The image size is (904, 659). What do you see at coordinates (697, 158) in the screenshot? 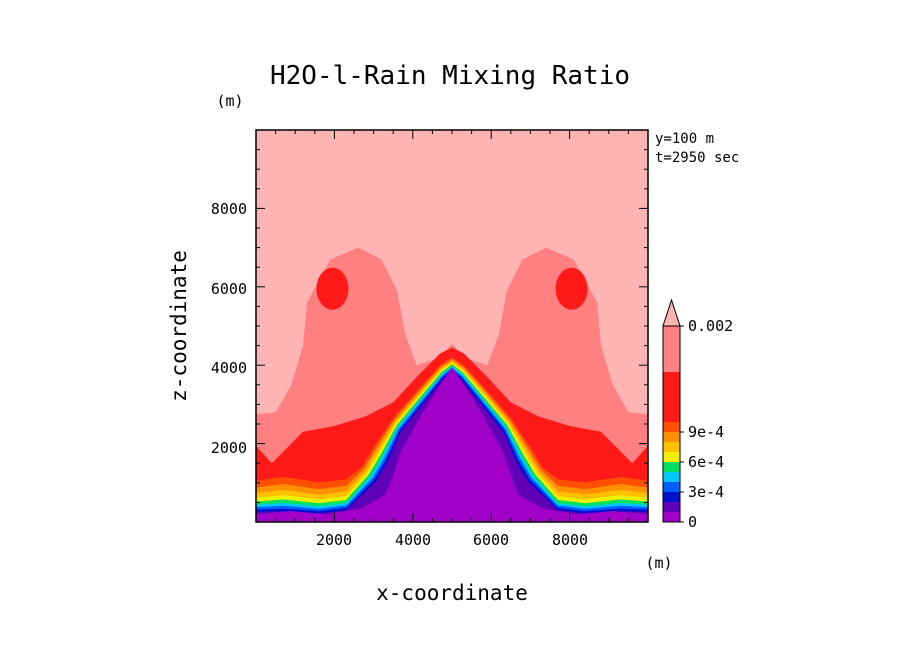
I see `time-label: t=2950 sec` at bounding box center [697, 158].